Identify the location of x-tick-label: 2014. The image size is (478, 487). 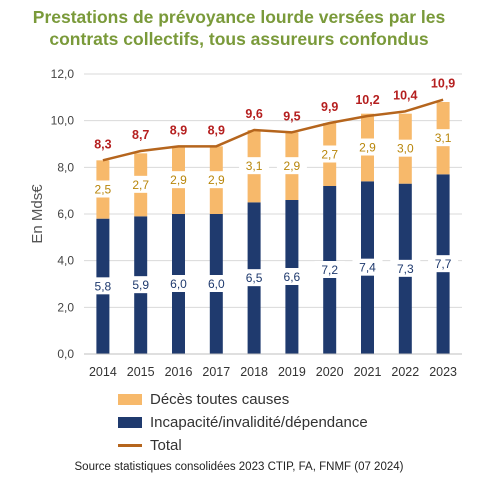
(103, 372).